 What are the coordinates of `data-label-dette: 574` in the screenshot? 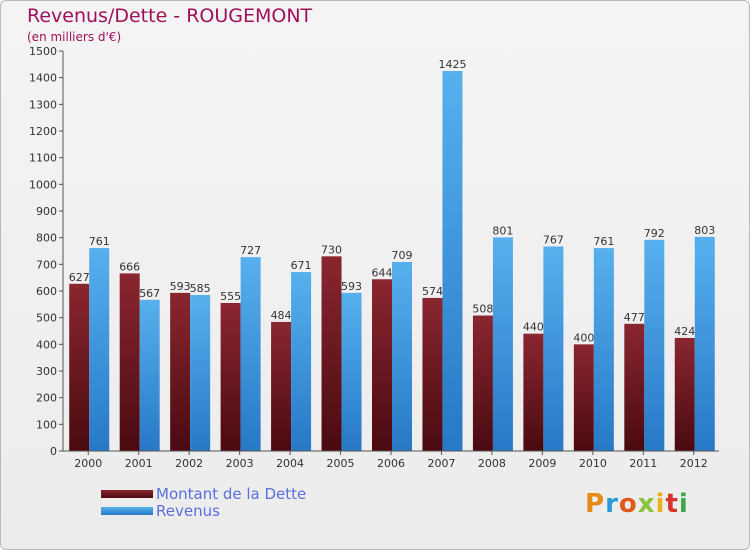 It's located at (432, 291).